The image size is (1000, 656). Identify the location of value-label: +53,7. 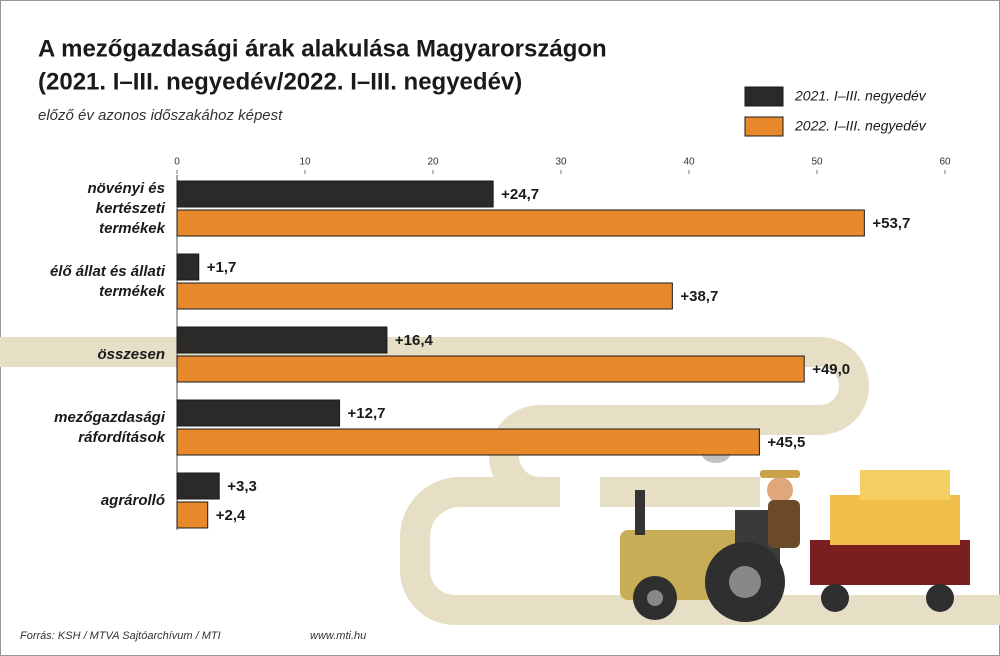
(891, 223).